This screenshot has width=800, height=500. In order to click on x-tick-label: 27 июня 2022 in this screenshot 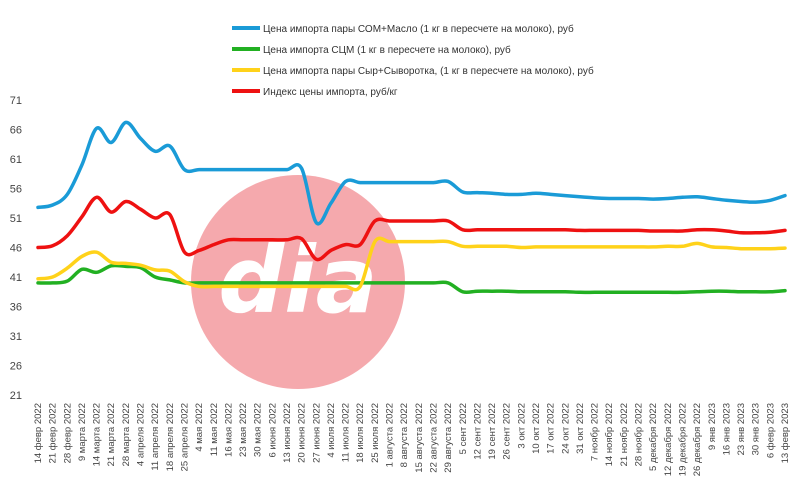, I will do `click(316, 433)`.